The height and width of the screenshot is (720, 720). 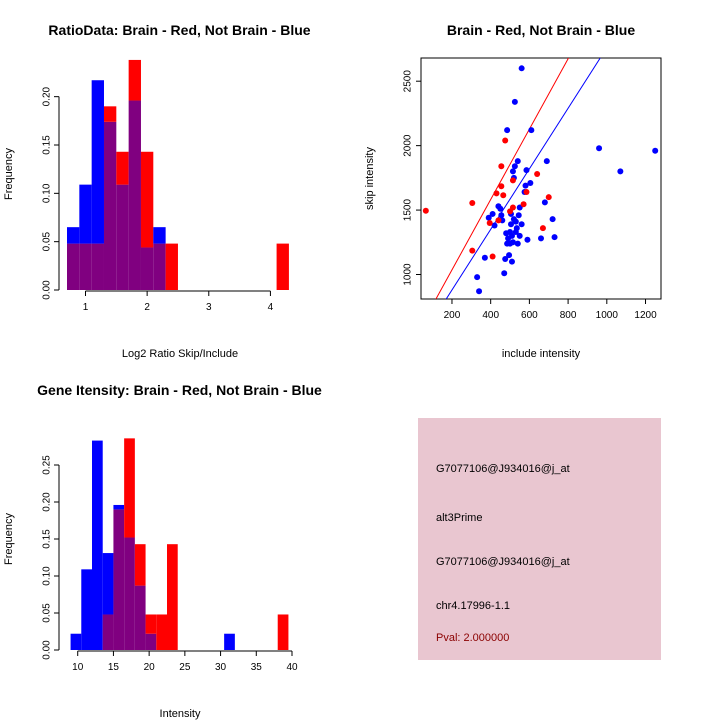 What do you see at coordinates (503, 469) in the screenshot?
I see `probe-id-text: G7077106@J934016@j_at` at bounding box center [503, 469].